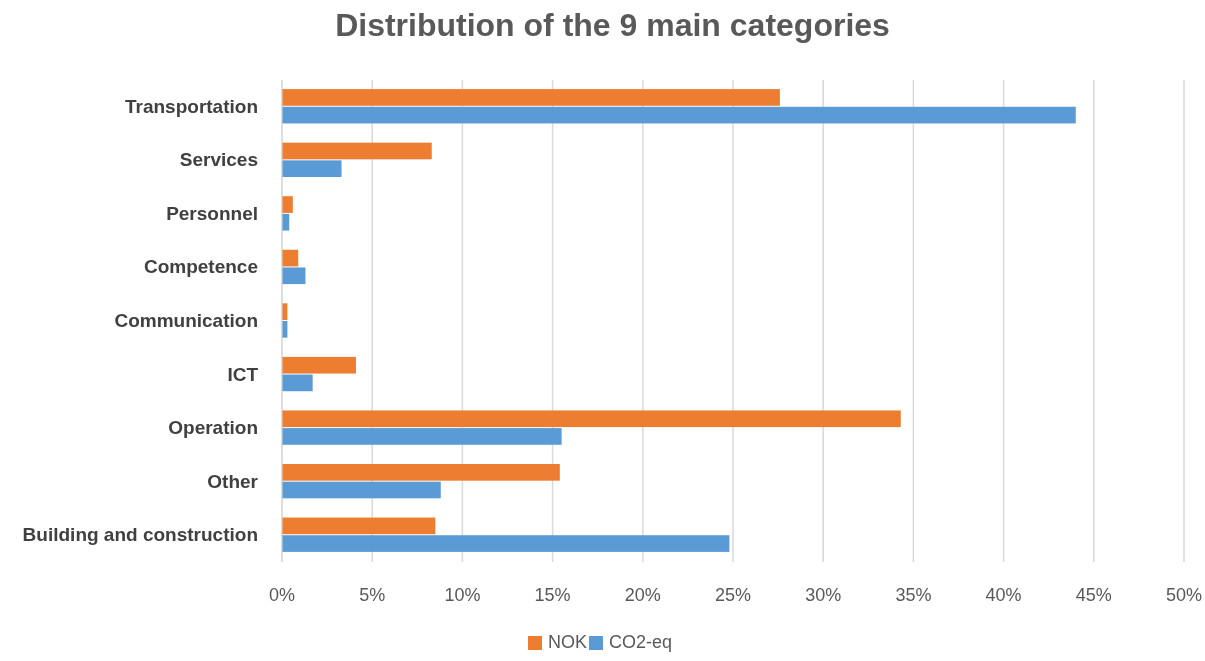  I want to click on y-tick-label: Competence, so click(200, 267).